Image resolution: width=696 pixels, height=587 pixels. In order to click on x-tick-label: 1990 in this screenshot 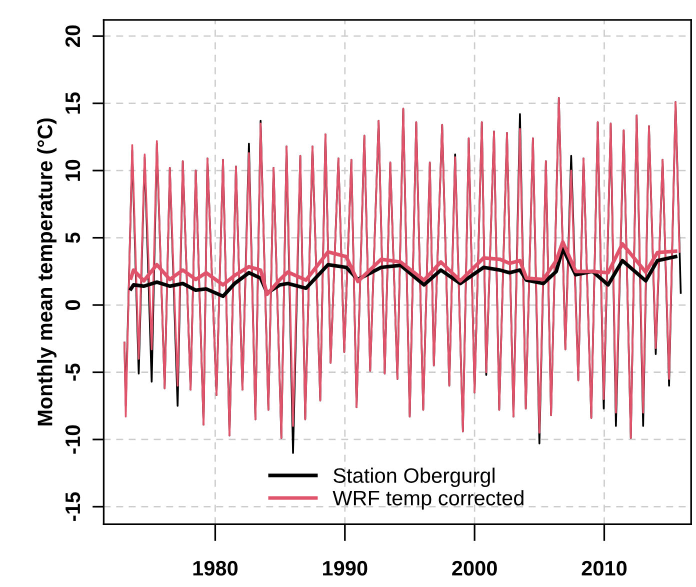, I will do `click(345, 568)`.